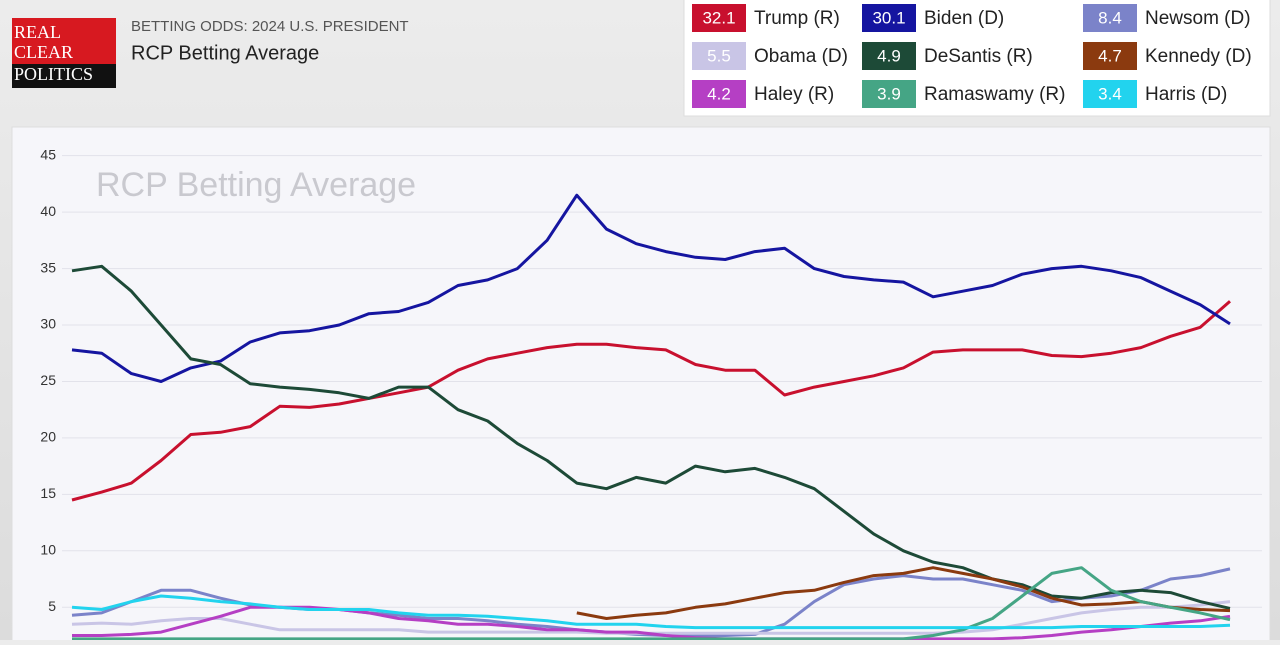 Image resolution: width=1280 pixels, height=645 pixels. I want to click on legend-label: DeSantis (R), so click(978, 56).